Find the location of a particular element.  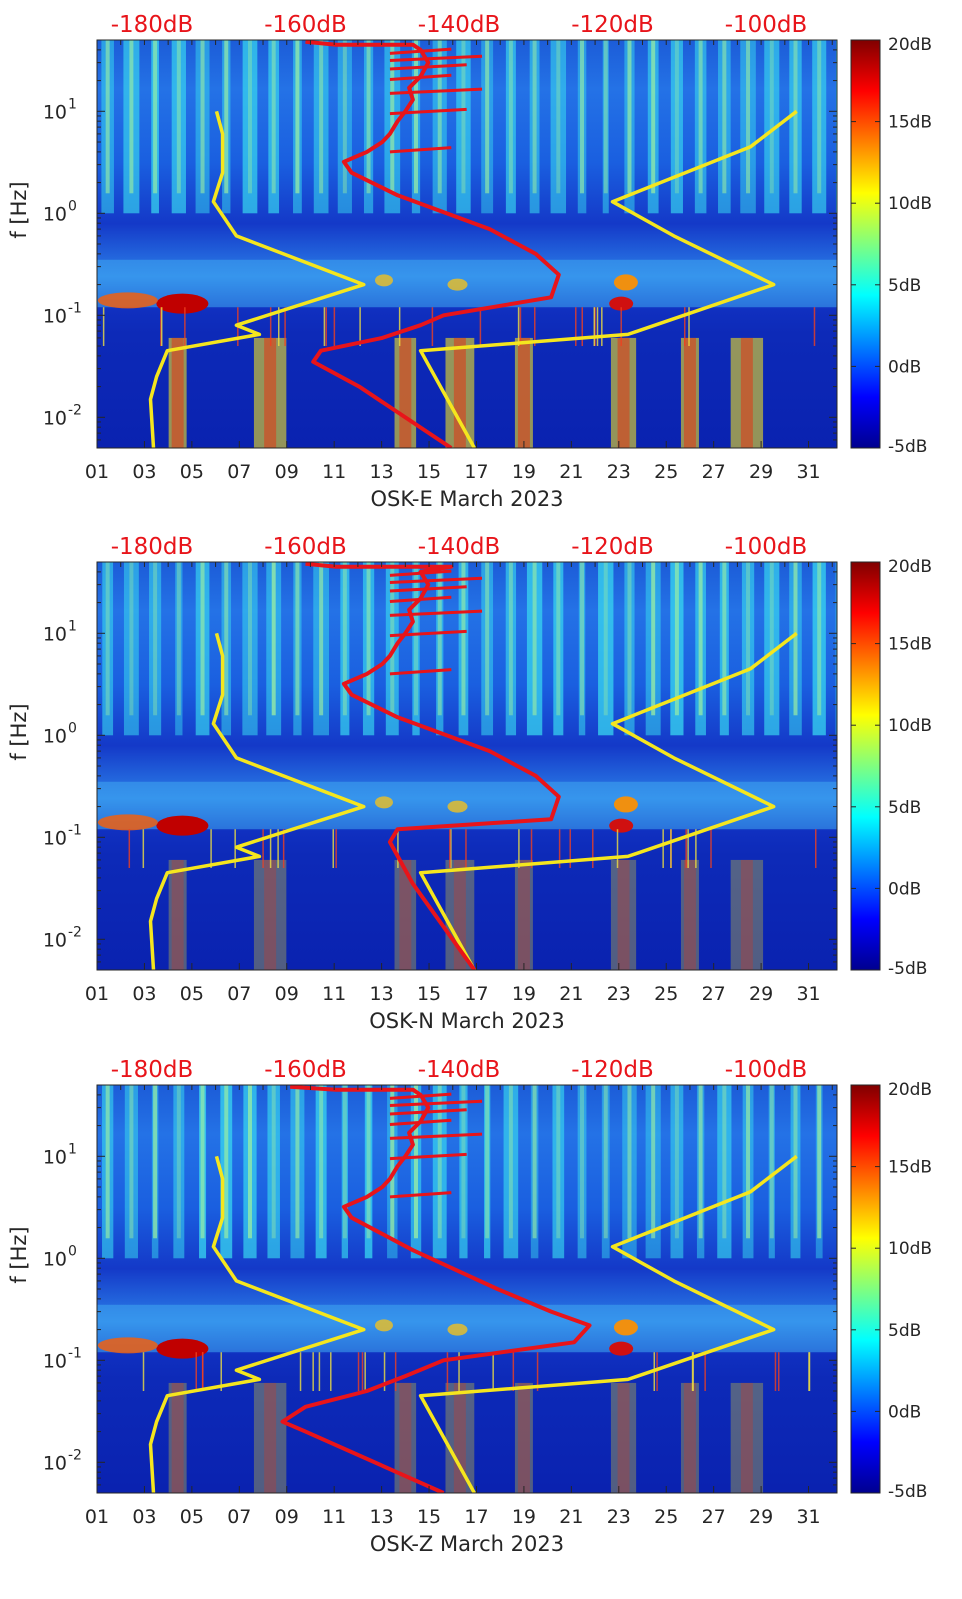

y-tick-exponent: -2 is located at coordinates (75, 1455).